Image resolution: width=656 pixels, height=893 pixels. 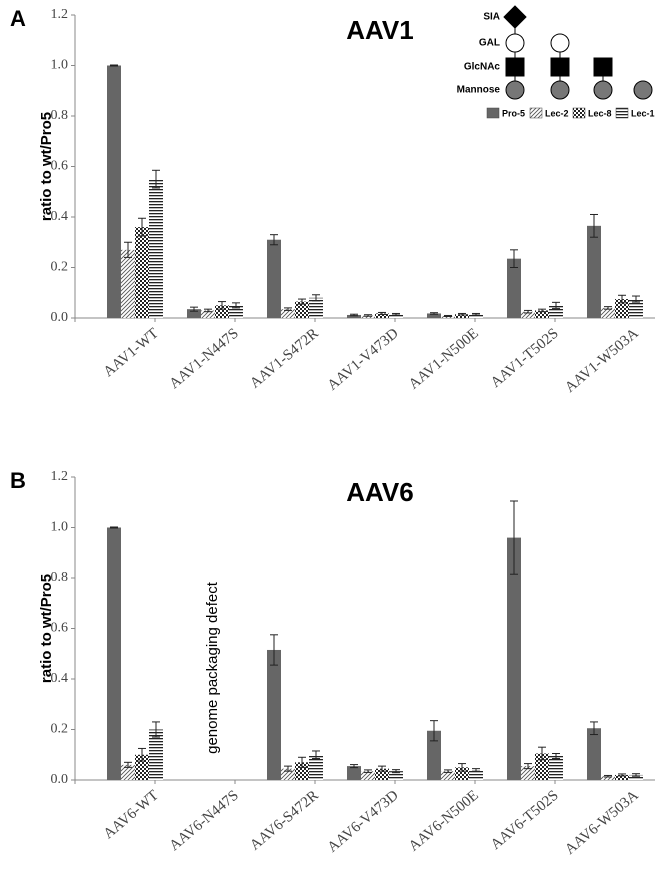 What do you see at coordinates (46, 166) in the screenshot?
I see `y-axis-label: ratio to wt/Pro5` at bounding box center [46, 166].